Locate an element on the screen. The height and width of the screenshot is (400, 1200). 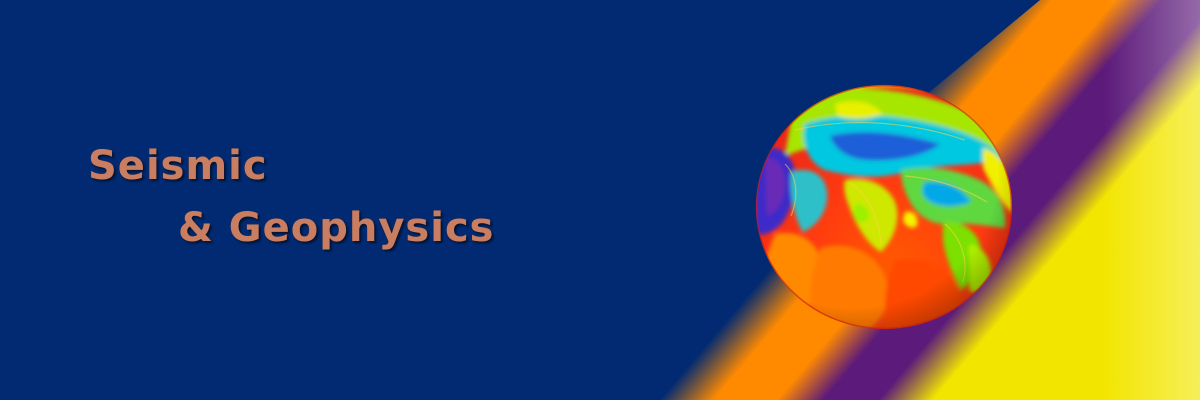
title-line-geophysics: & Geophysics is located at coordinates (336, 228).